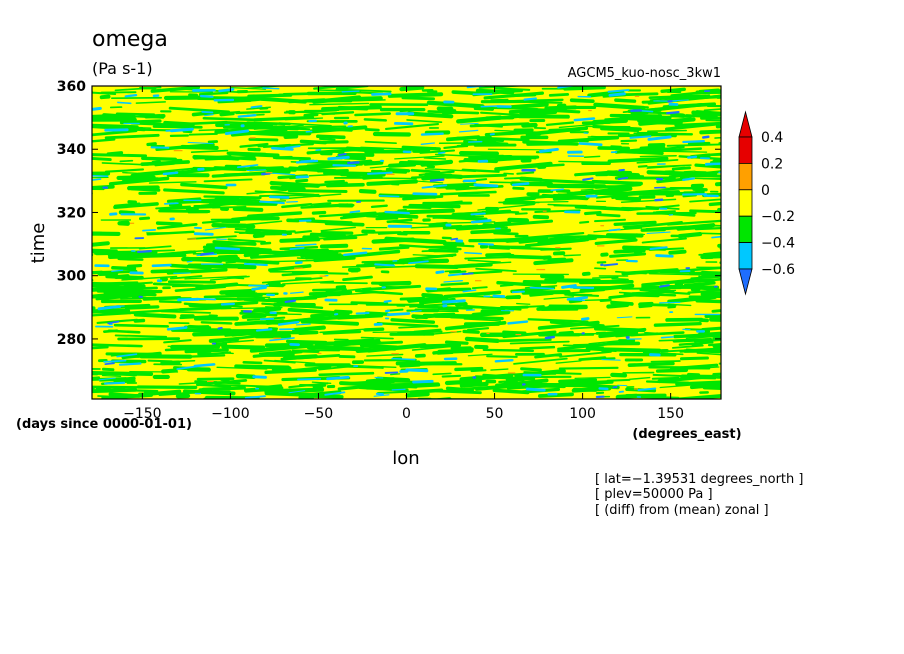 The width and height of the screenshot is (904, 654). I want to click on field-streak-orange, so click(637, 96).